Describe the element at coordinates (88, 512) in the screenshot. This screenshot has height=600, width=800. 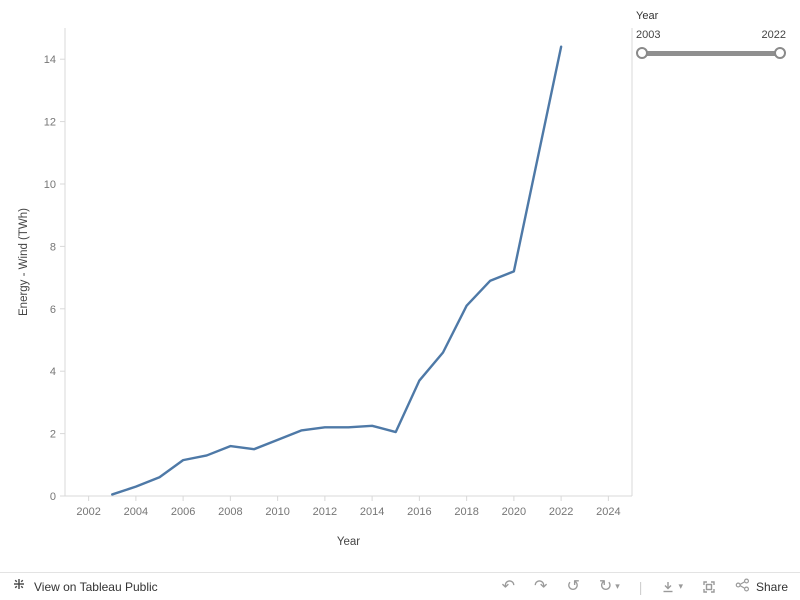
I see `x-tick-label: 2002` at that location.